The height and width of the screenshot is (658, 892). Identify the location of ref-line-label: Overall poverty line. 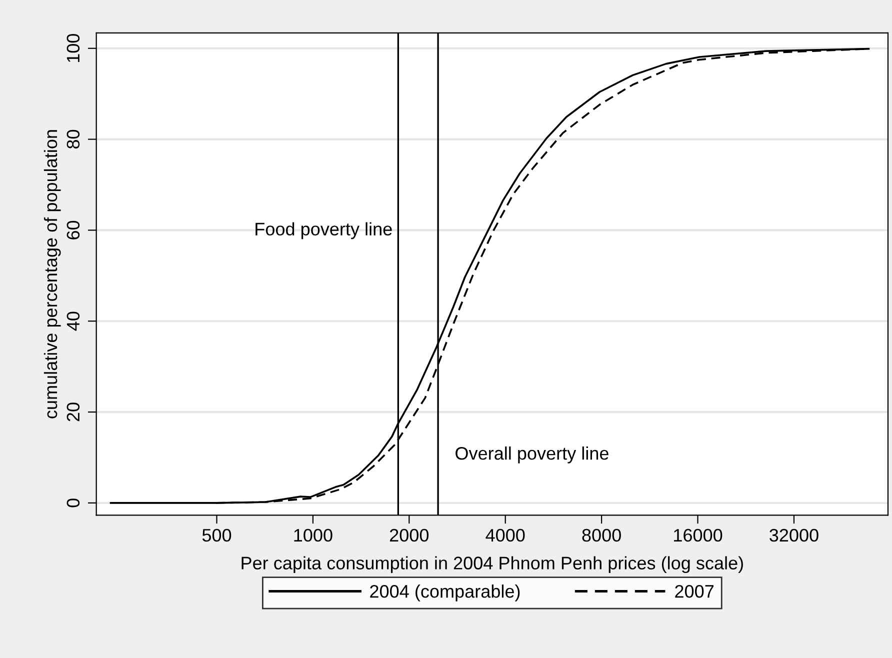
(532, 455).